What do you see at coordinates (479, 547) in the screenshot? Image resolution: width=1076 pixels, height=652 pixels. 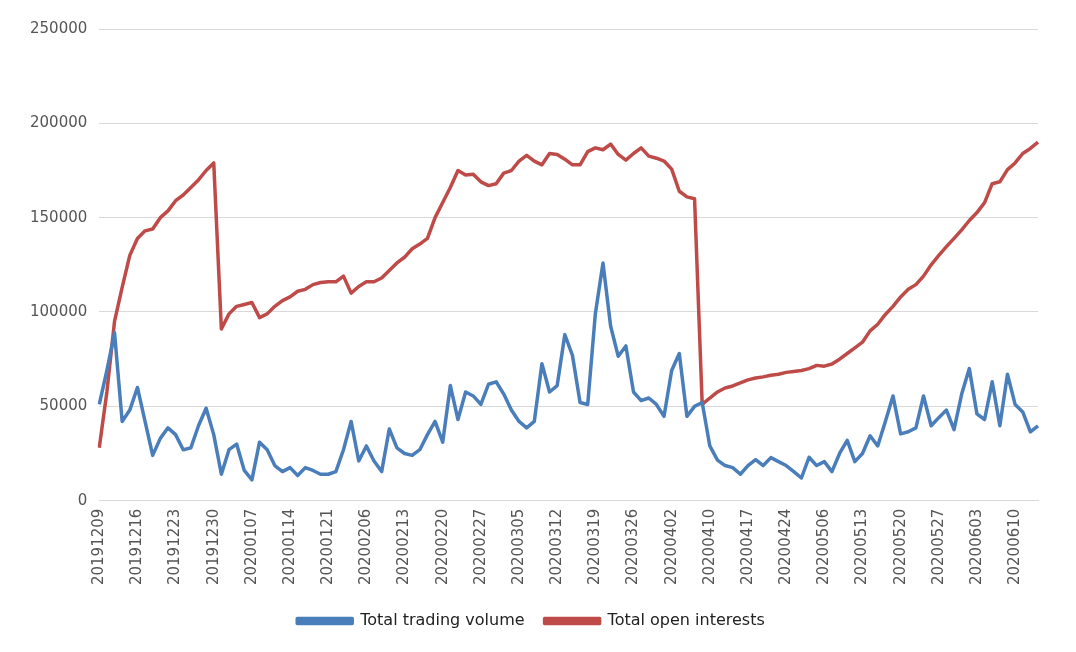 I see `x-tick-label: 20200227` at bounding box center [479, 547].